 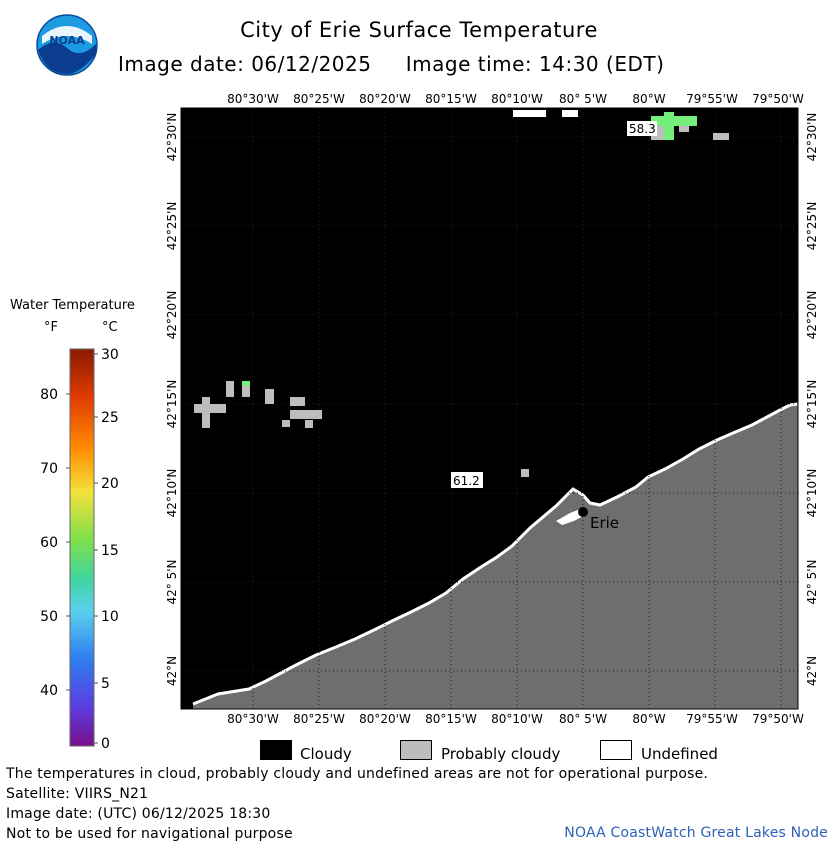 I want to click on probably-cloudy-label: Probably cloudy, so click(x=501, y=754).